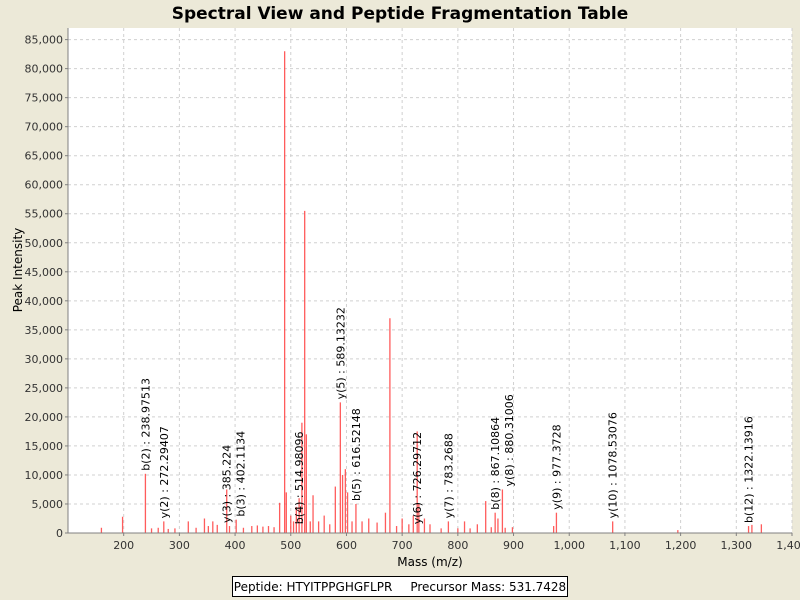  What do you see at coordinates (356, 454) in the screenshot?
I see `peak-annotation: b(5) : 616.52148` at bounding box center [356, 454].